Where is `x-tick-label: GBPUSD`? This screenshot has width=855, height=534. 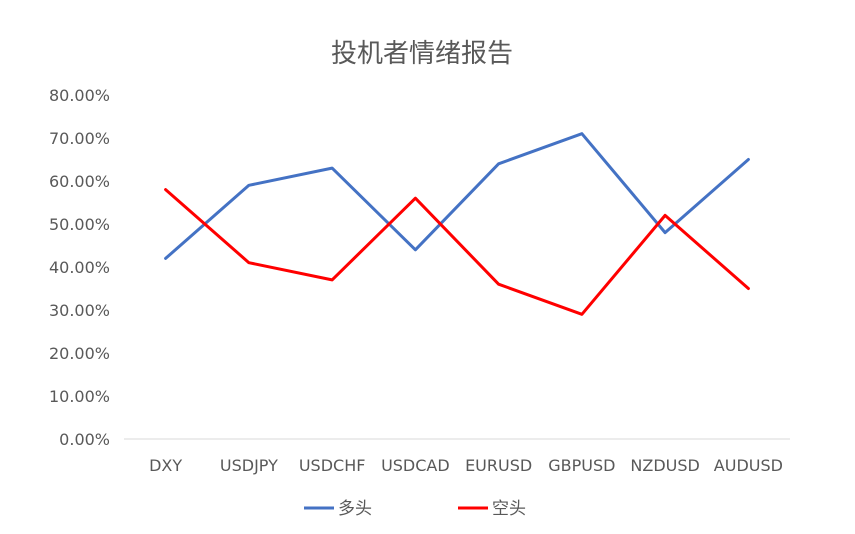
x-tick-label: GBPUSD is located at coordinates (581, 465).